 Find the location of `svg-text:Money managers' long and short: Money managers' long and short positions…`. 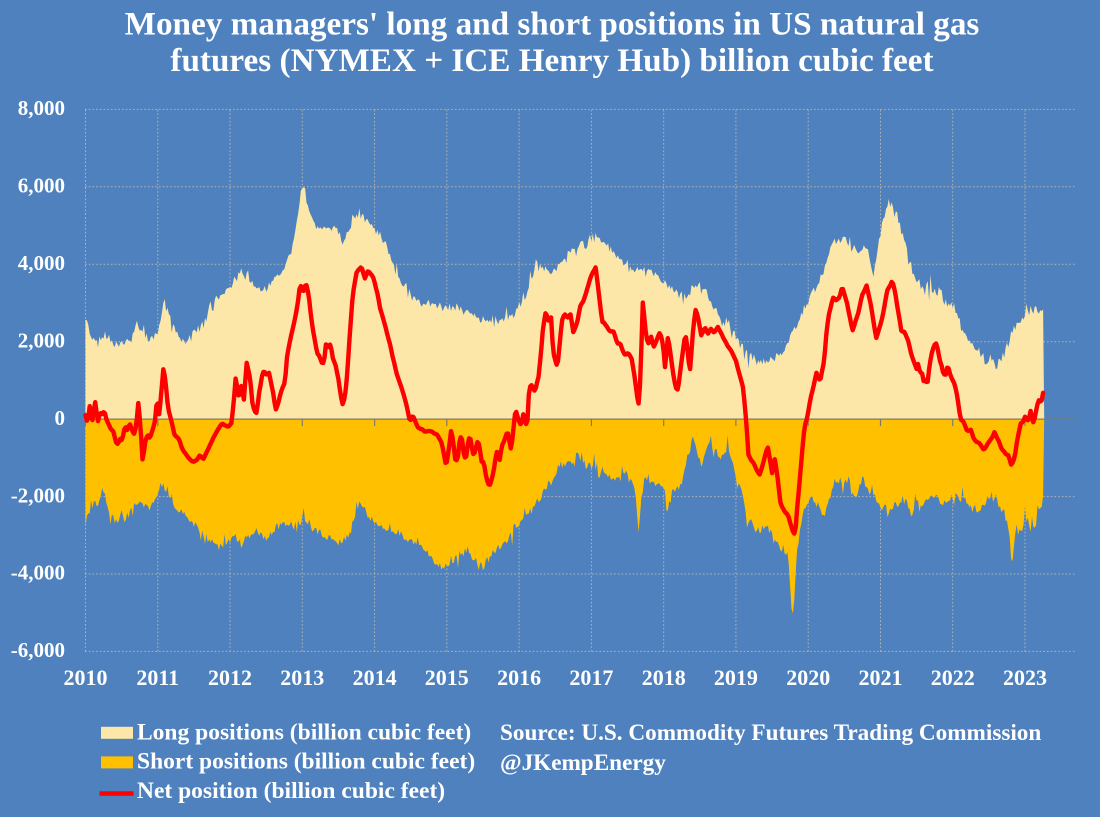

svg-text:Money managers' long and short: Money managers' long and short positions… is located at coordinates (552, 24).